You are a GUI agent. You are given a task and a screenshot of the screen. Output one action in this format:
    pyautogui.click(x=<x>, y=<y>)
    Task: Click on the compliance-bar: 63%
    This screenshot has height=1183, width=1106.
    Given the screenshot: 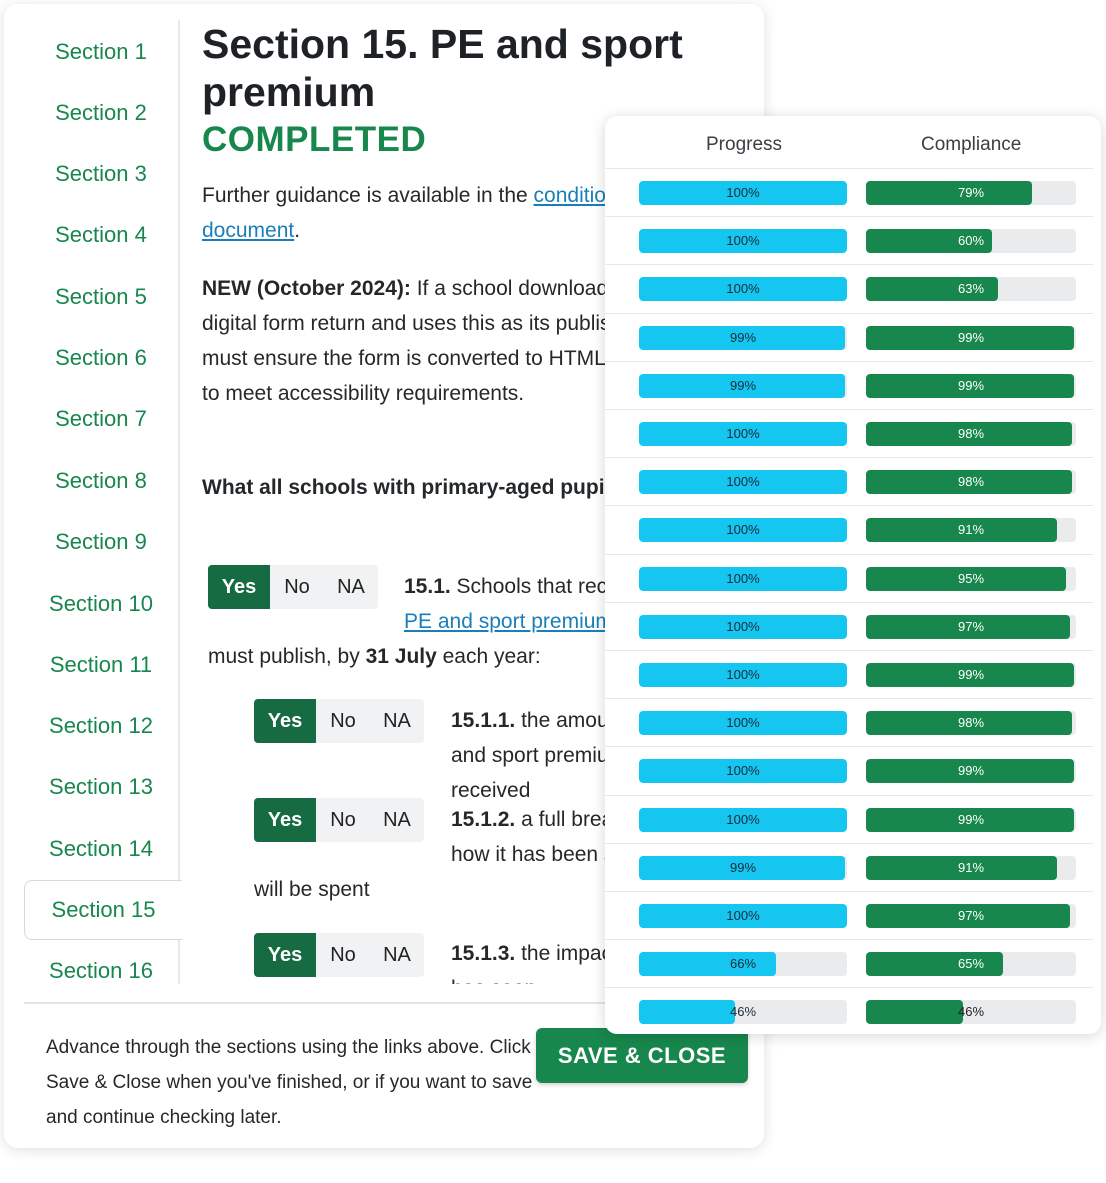 What is the action you would take?
    pyautogui.click(x=971, y=289)
    